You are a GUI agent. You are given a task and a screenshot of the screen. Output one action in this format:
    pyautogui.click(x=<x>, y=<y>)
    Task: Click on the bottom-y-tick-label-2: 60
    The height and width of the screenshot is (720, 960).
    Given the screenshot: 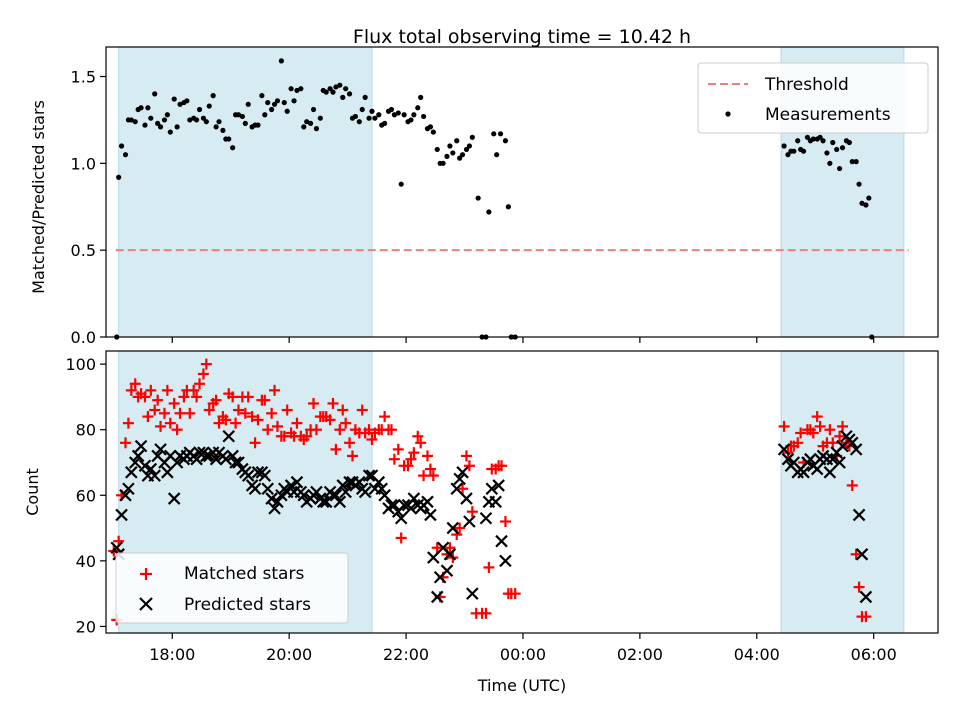 What is the action you would take?
    pyautogui.click(x=86, y=495)
    